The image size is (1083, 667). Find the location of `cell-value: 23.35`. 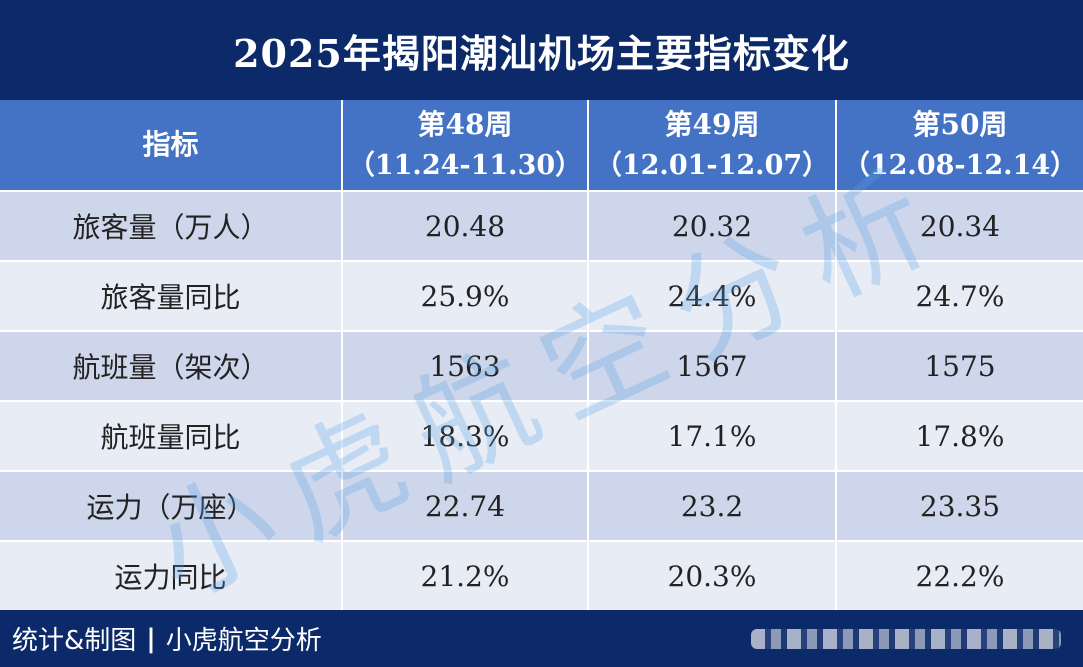

cell-value: 23.35 is located at coordinates (959, 505).